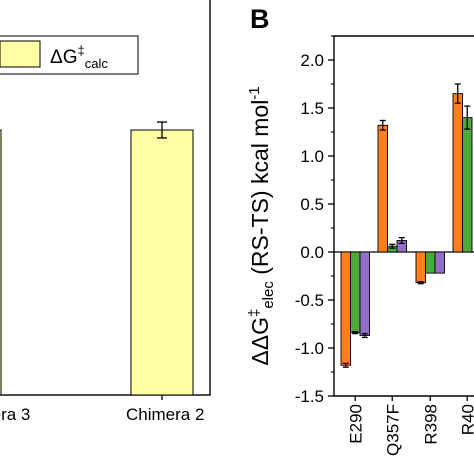 This screenshot has height=474, width=474. What do you see at coordinates (392, 430) in the screenshot?
I see `x-tick-label: Q357F` at bounding box center [392, 430].